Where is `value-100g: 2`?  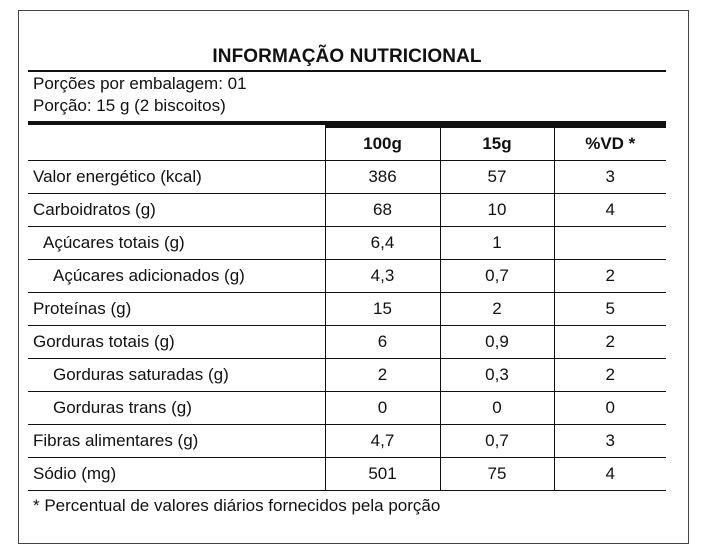 value-100g: 2 is located at coordinates (382, 375).